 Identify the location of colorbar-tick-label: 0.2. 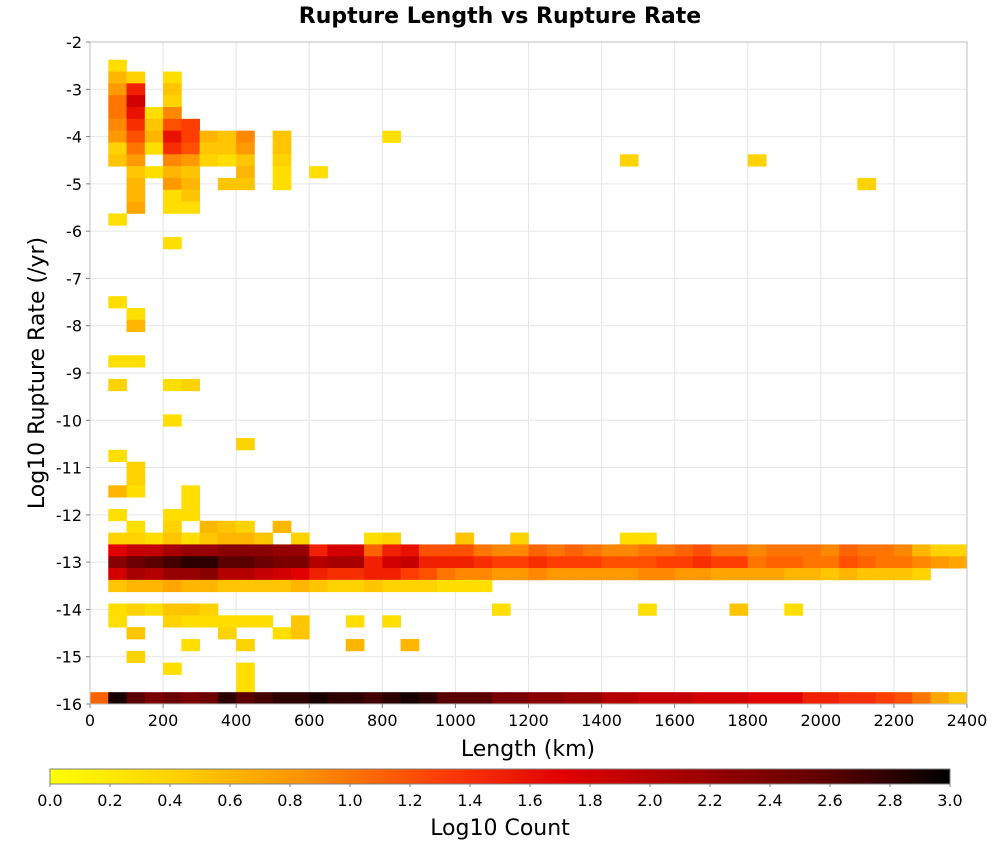
(109, 800).